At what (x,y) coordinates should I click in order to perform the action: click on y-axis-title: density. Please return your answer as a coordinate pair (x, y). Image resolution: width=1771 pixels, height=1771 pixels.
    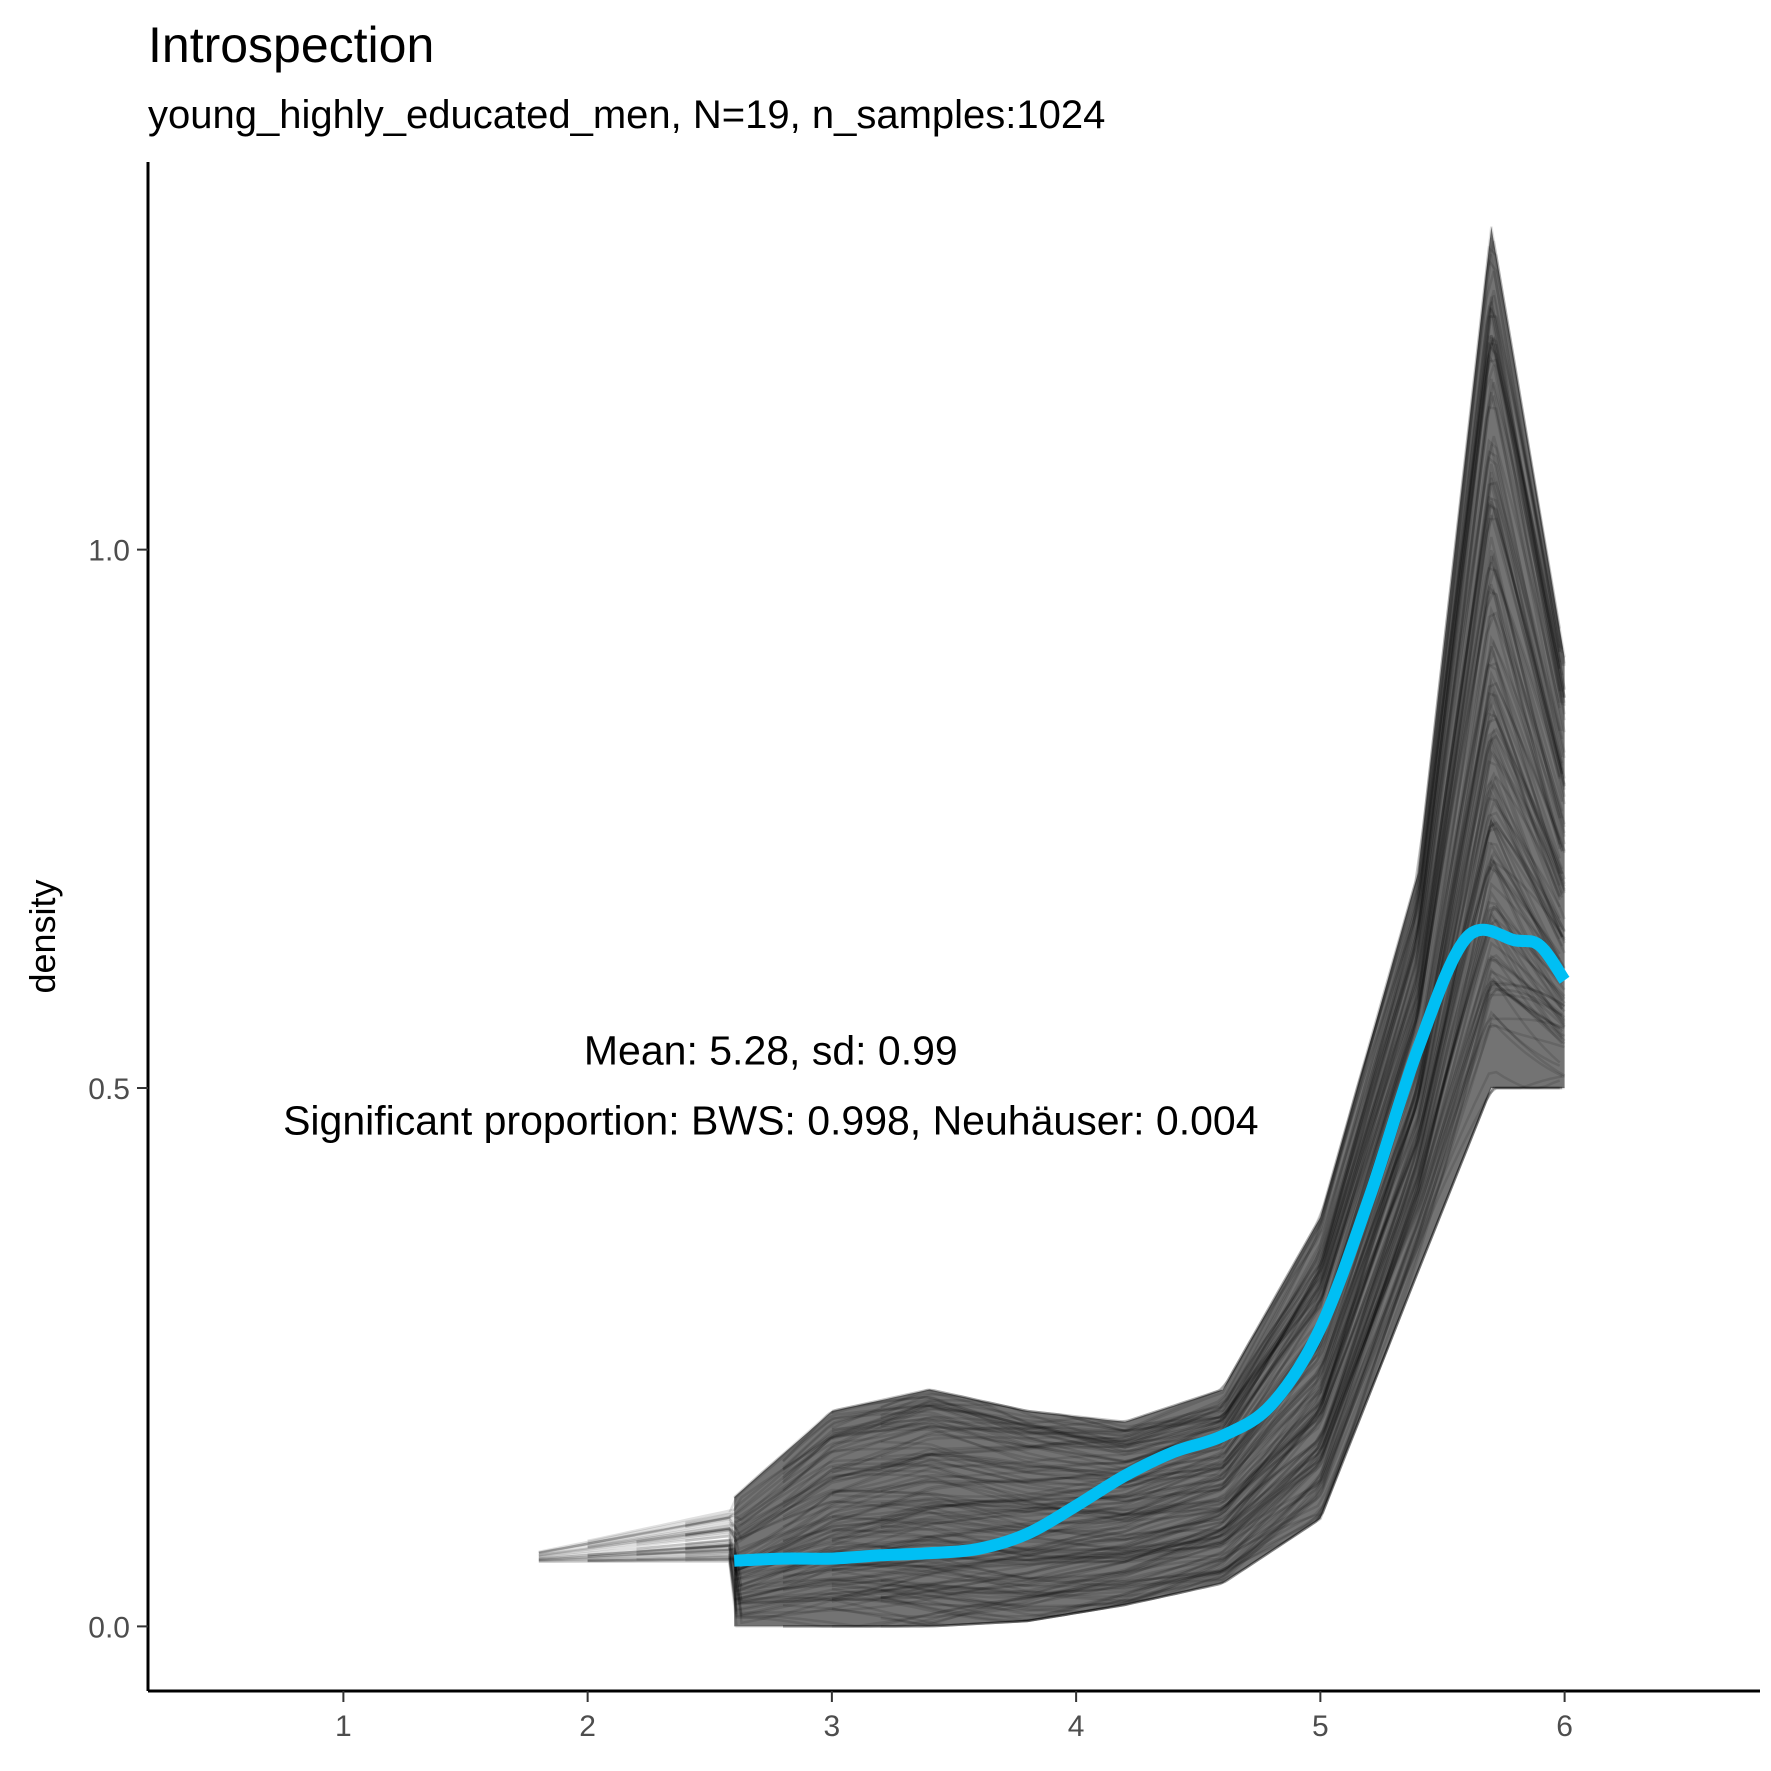
    Looking at the image, I should click on (42, 936).